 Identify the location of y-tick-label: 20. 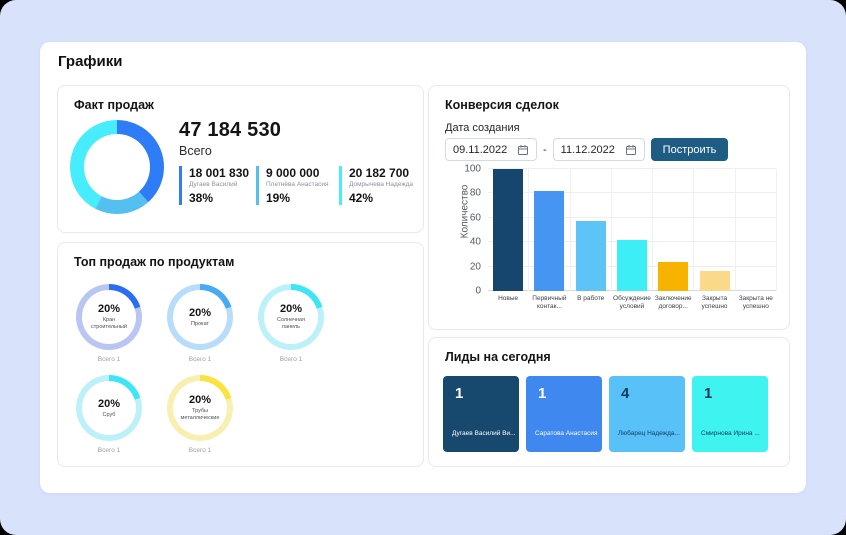
(475, 267).